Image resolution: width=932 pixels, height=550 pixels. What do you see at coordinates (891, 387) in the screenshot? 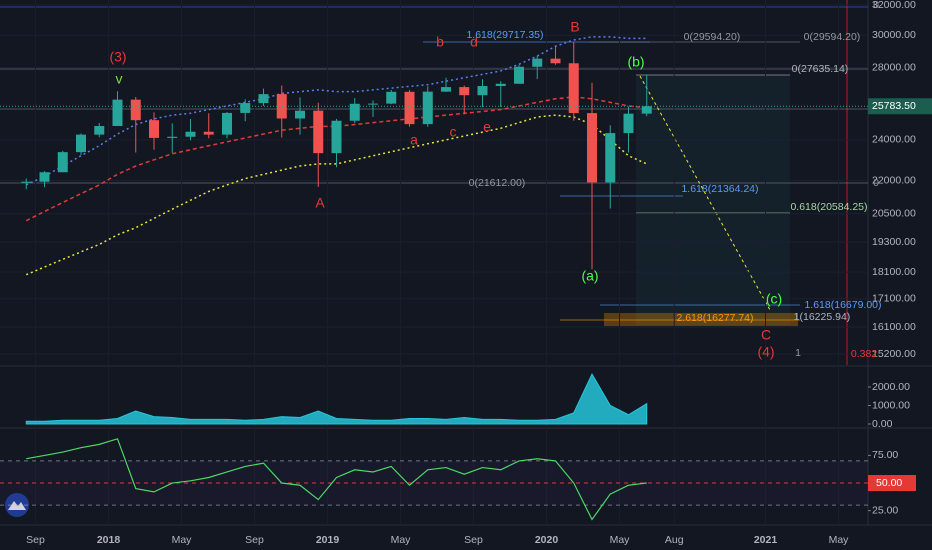
I see `y-tick-label: 2000.00` at bounding box center [891, 387].